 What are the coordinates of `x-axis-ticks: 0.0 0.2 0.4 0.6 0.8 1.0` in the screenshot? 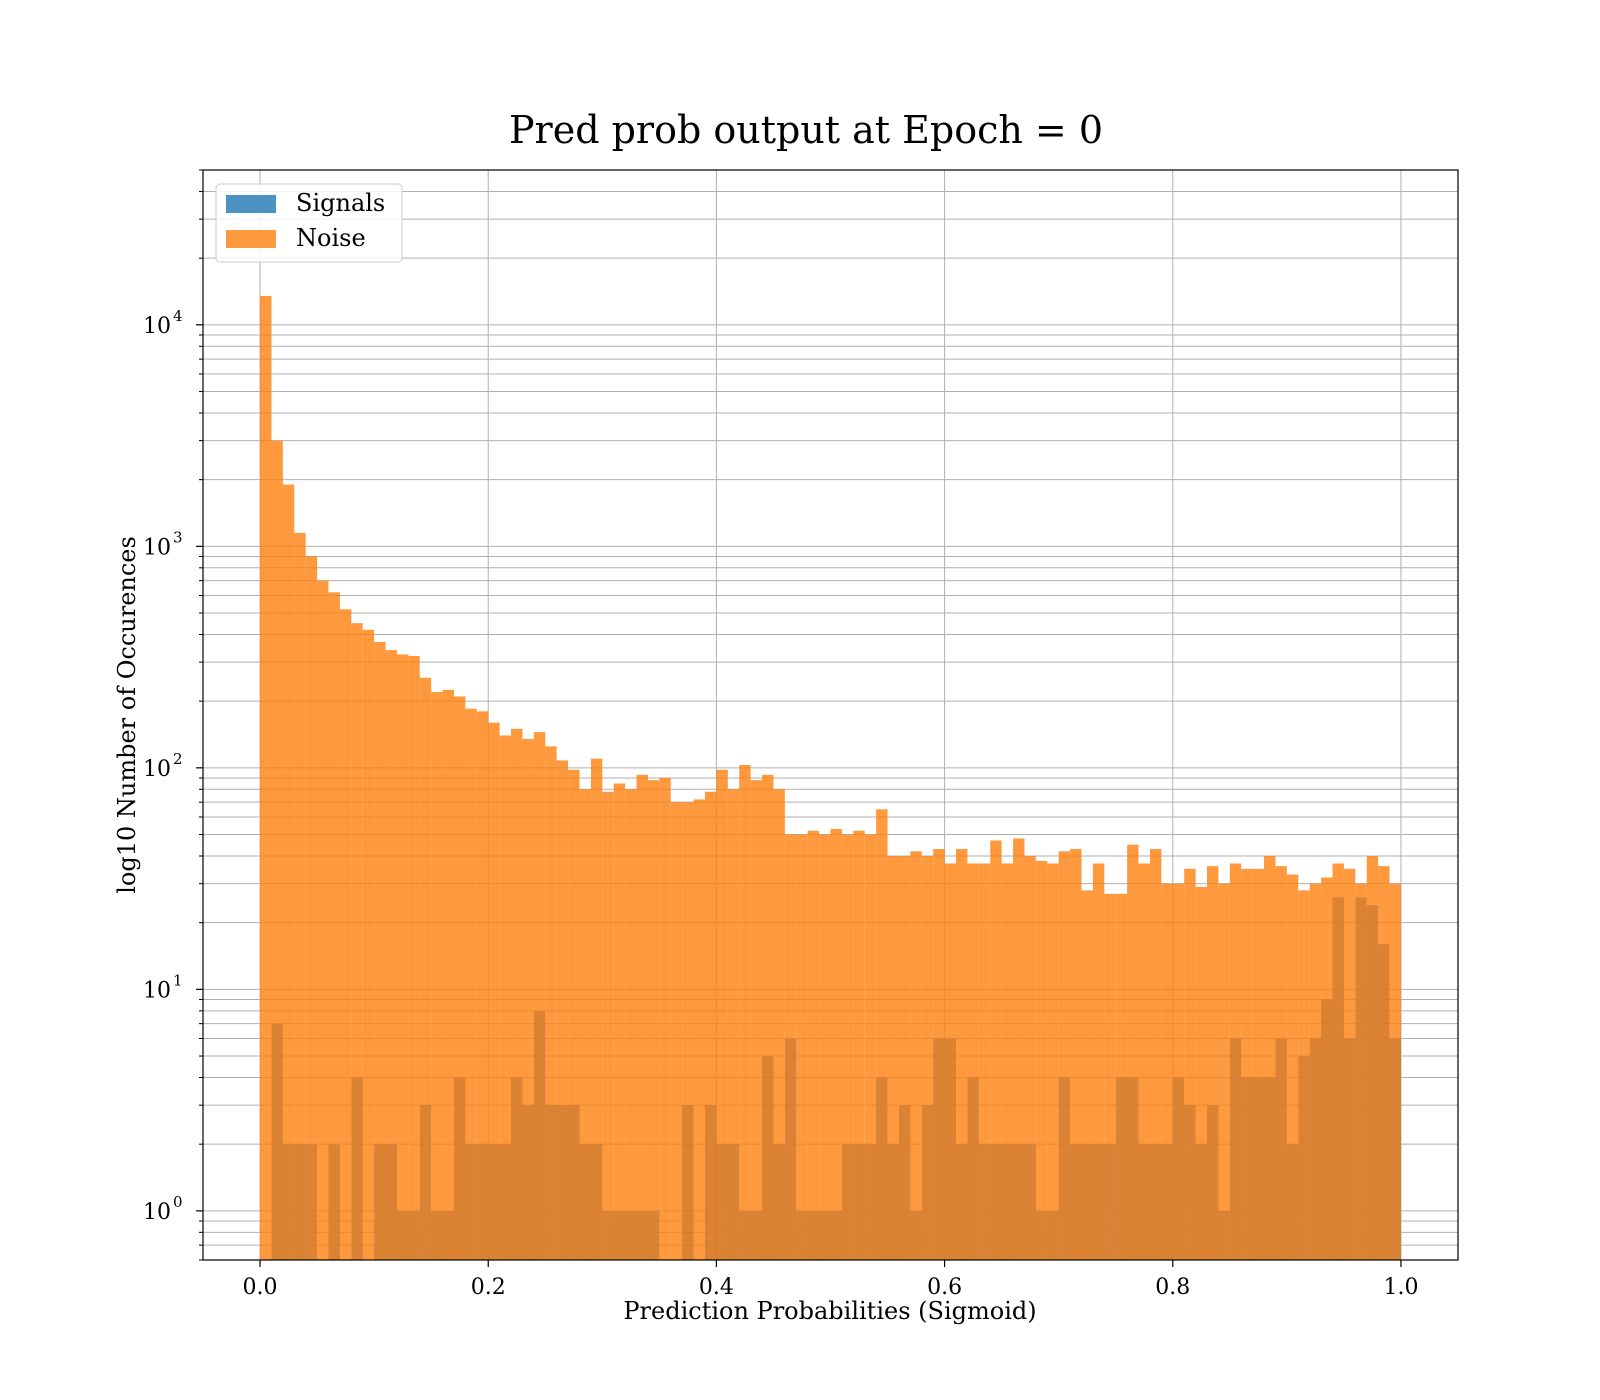 It's located at (830, 1280).